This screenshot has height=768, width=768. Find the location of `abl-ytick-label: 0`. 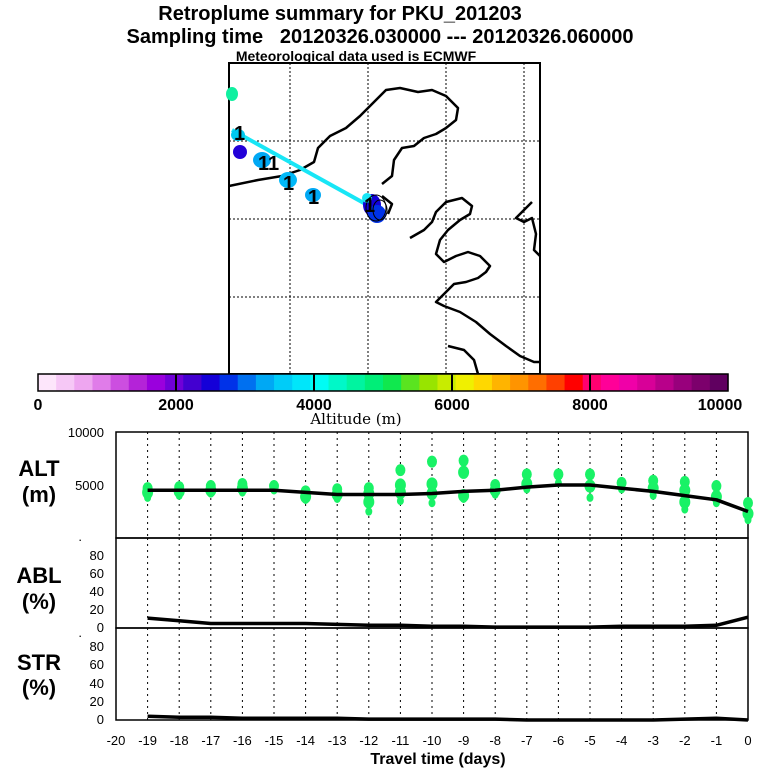

abl-ytick-label: 0 is located at coordinates (100, 627).